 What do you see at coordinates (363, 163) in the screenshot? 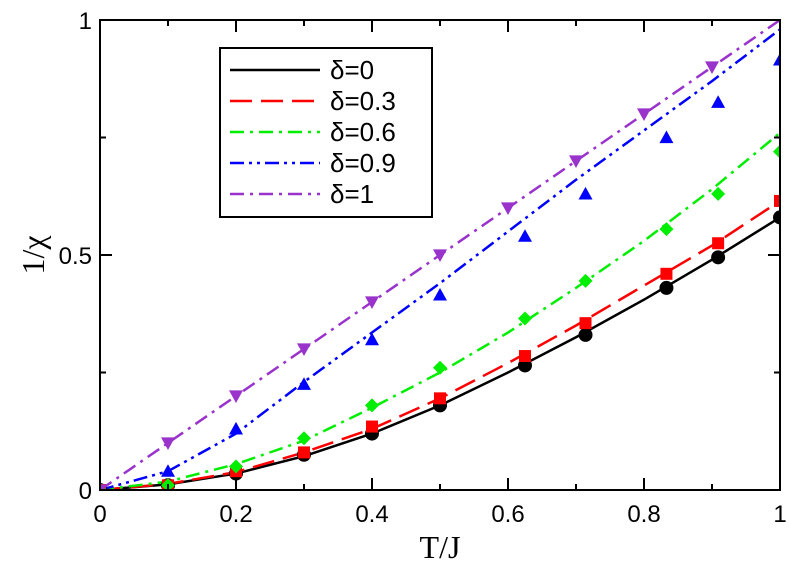
I see `legend-label-3: δ=0.9` at bounding box center [363, 163].